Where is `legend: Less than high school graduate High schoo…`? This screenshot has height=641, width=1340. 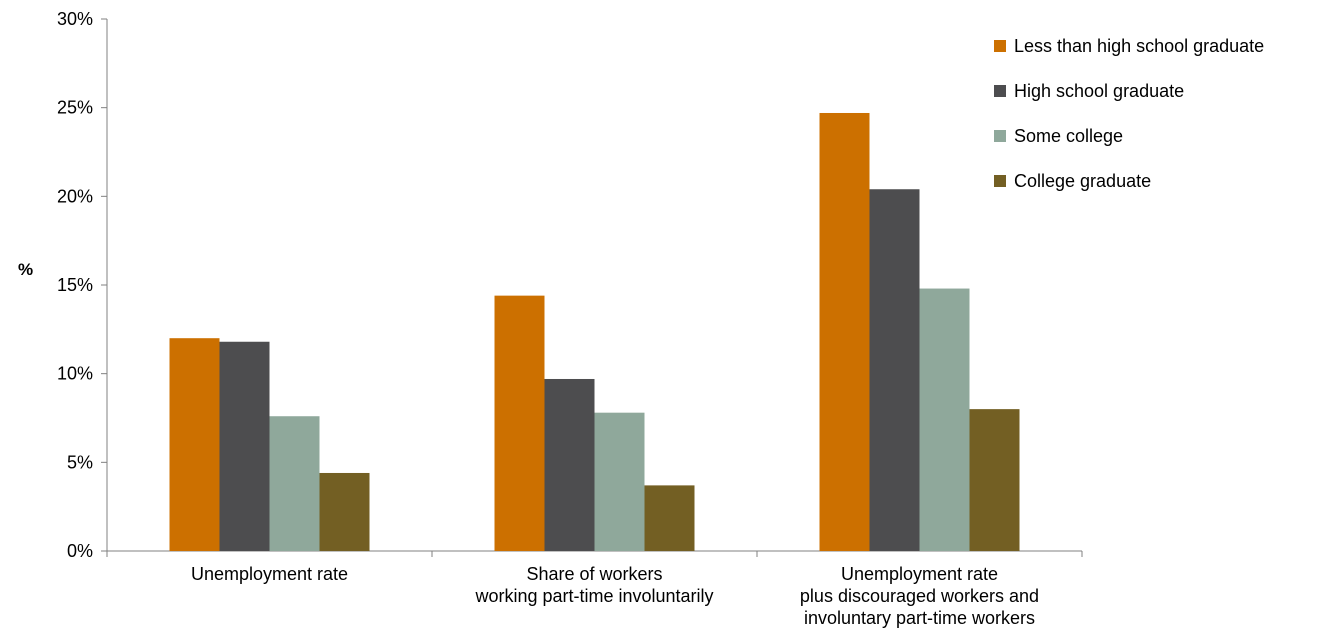
legend: Less than high school graduate High schoo… is located at coordinates (1129, 113).